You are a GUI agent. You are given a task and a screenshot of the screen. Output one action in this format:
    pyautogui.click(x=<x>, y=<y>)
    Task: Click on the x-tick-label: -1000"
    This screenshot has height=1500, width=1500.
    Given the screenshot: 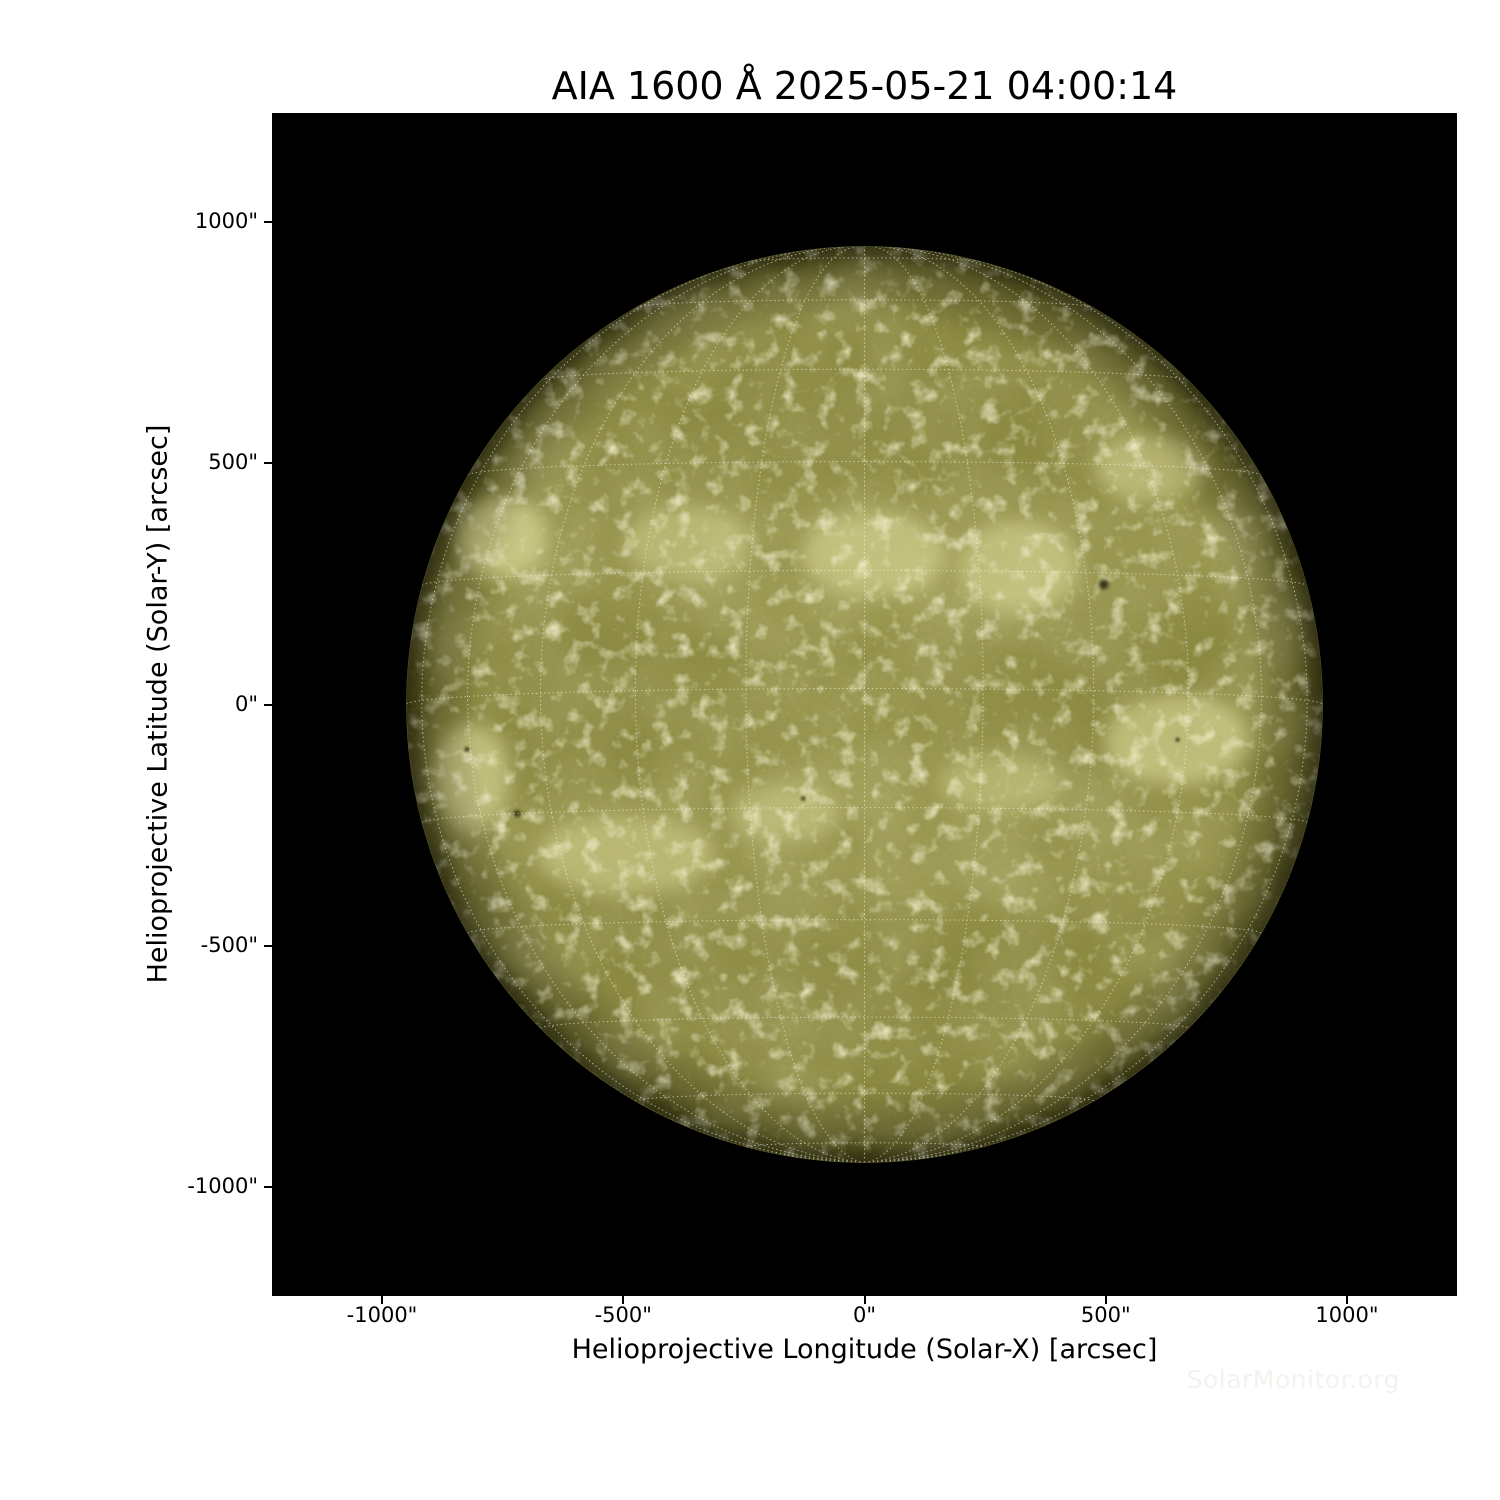 What is the action you would take?
    pyautogui.click(x=382, y=1315)
    